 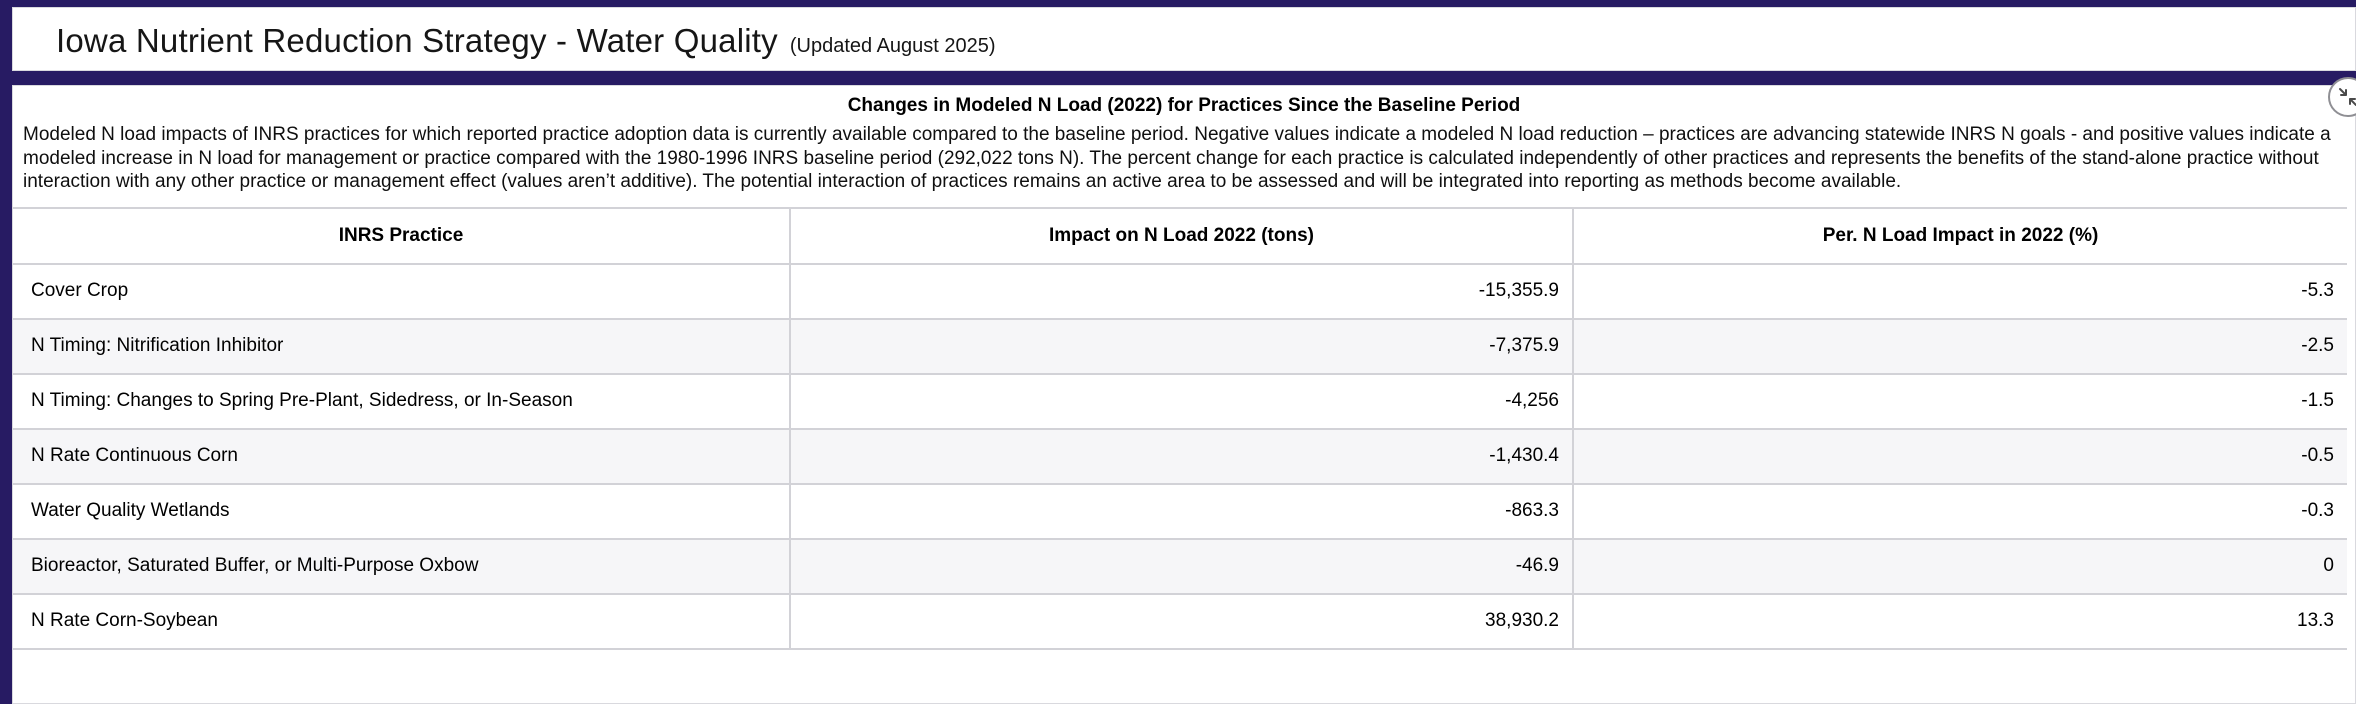 I want to click on impact-tons-cell: -4,256, so click(x=1182, y=401).